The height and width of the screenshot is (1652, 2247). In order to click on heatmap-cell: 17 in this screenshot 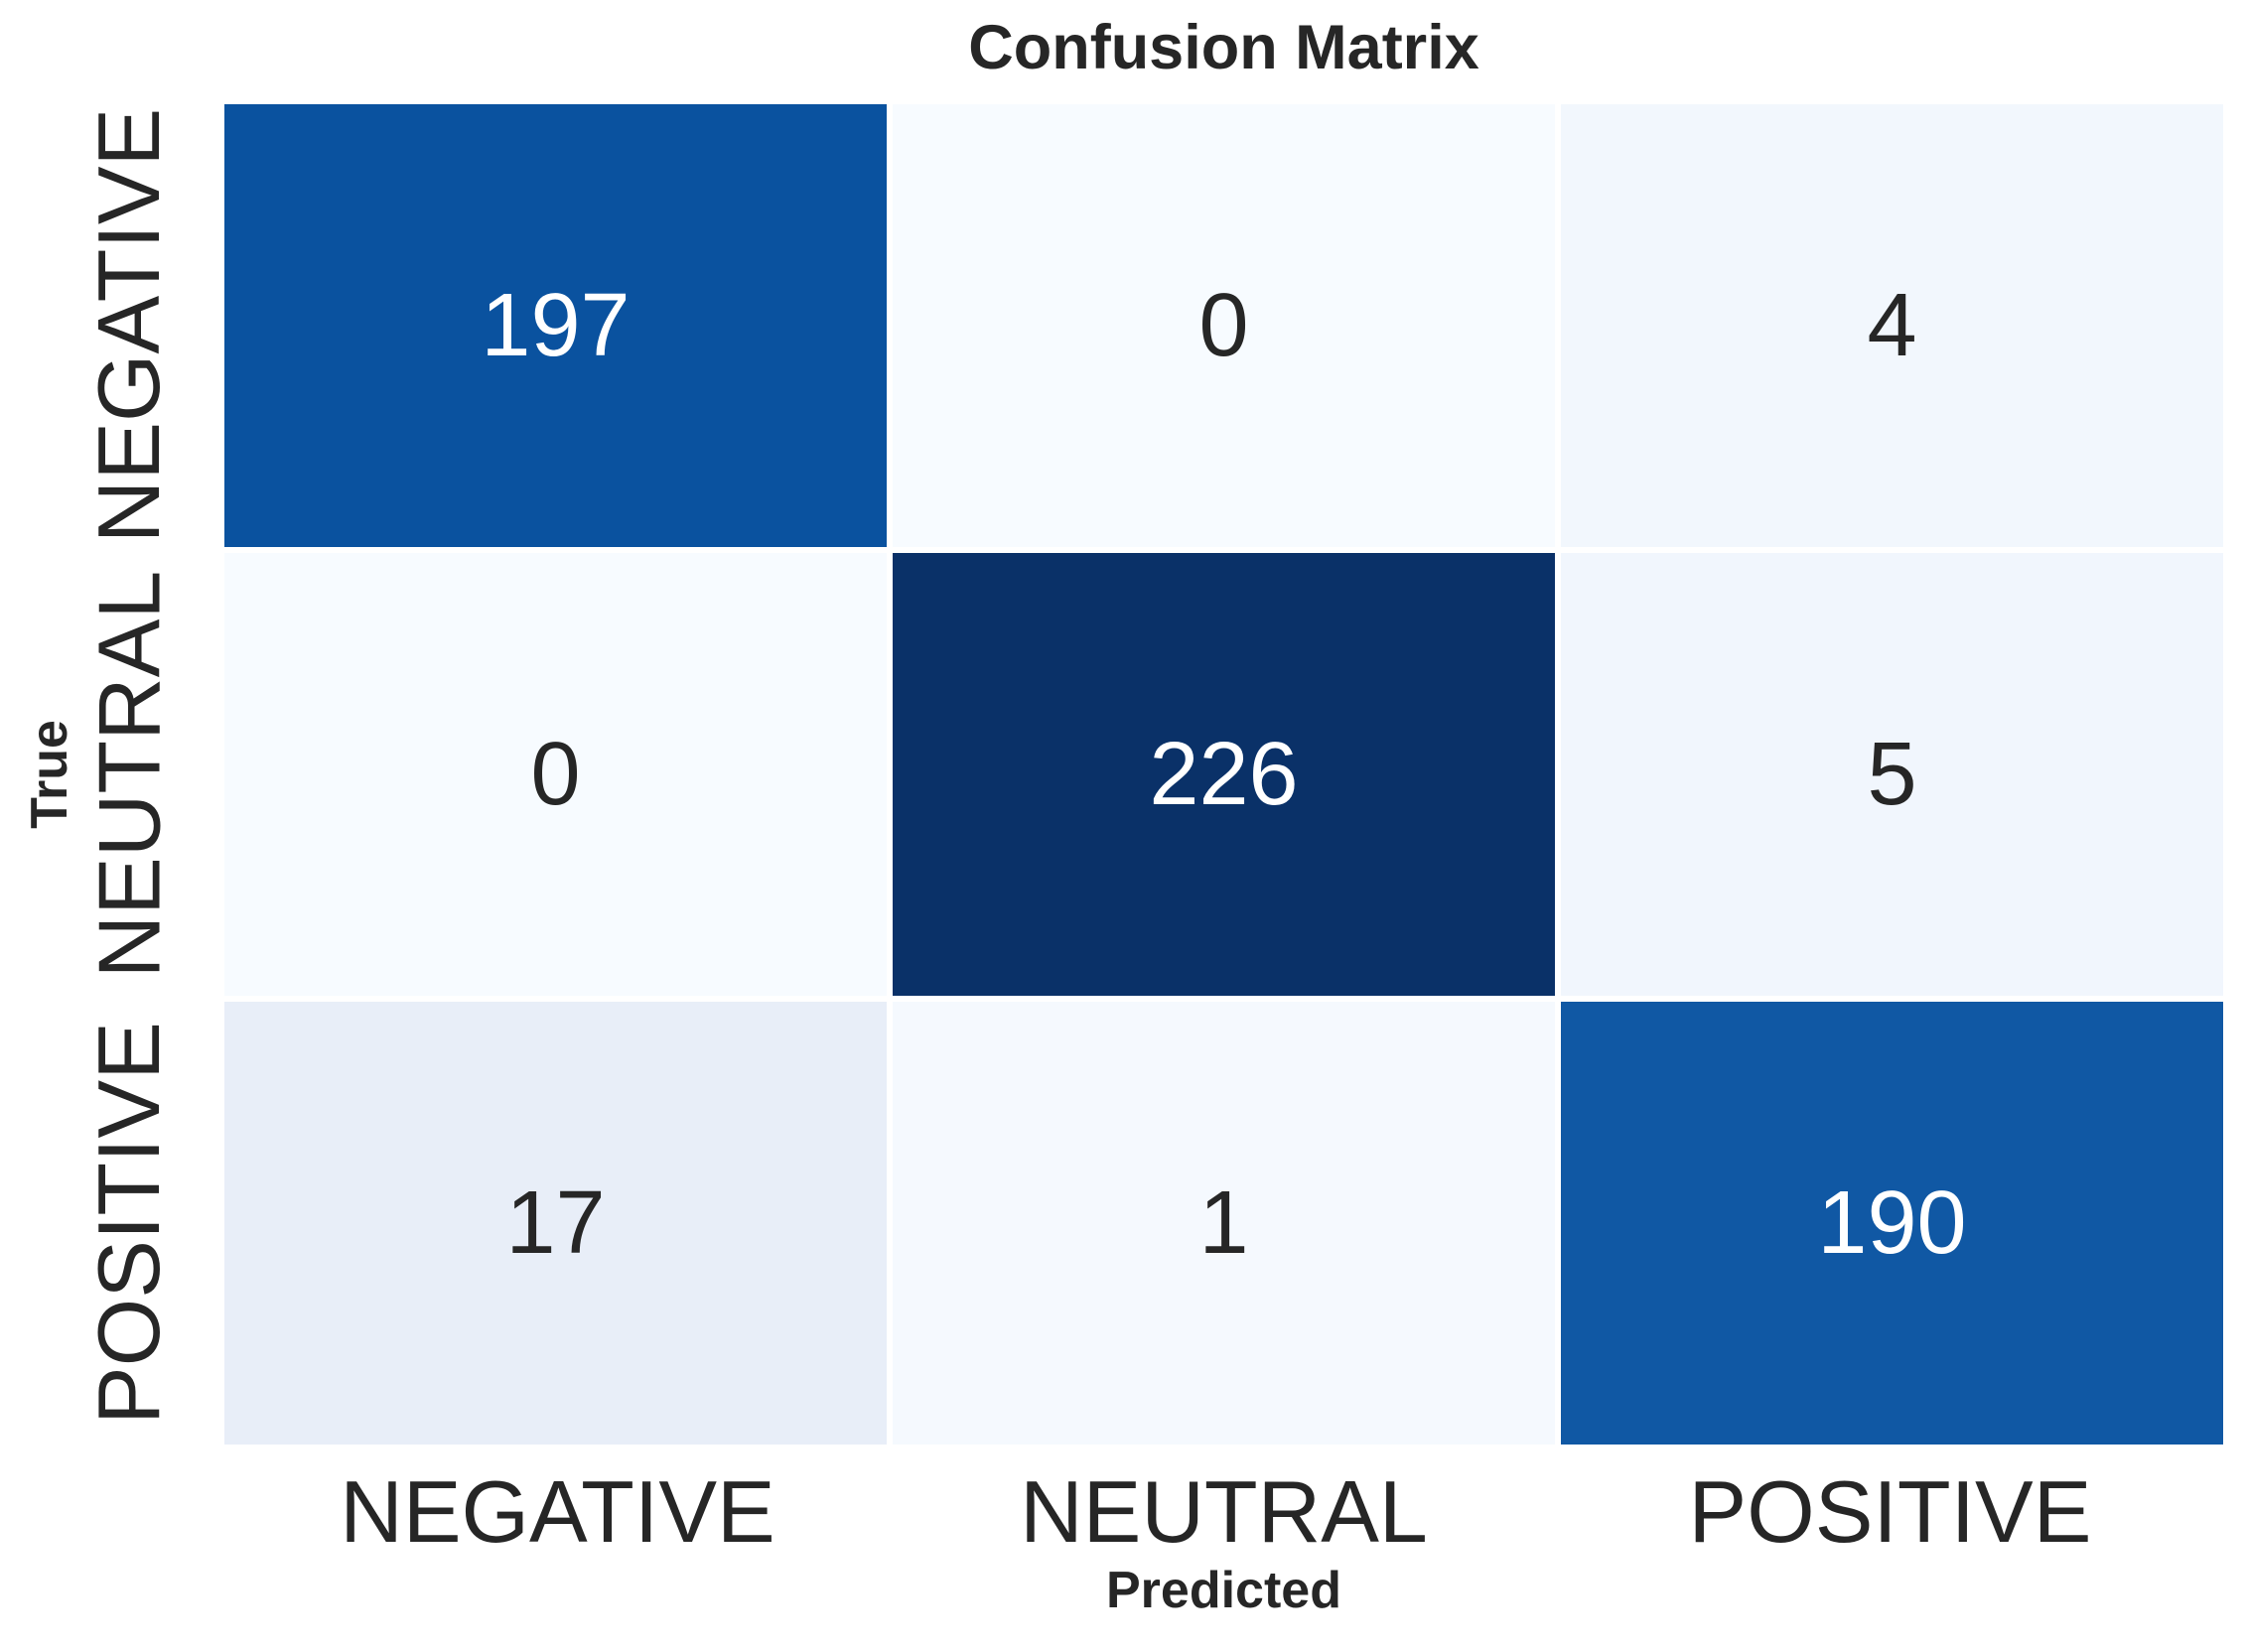, I will do `click(555, 1224)`.